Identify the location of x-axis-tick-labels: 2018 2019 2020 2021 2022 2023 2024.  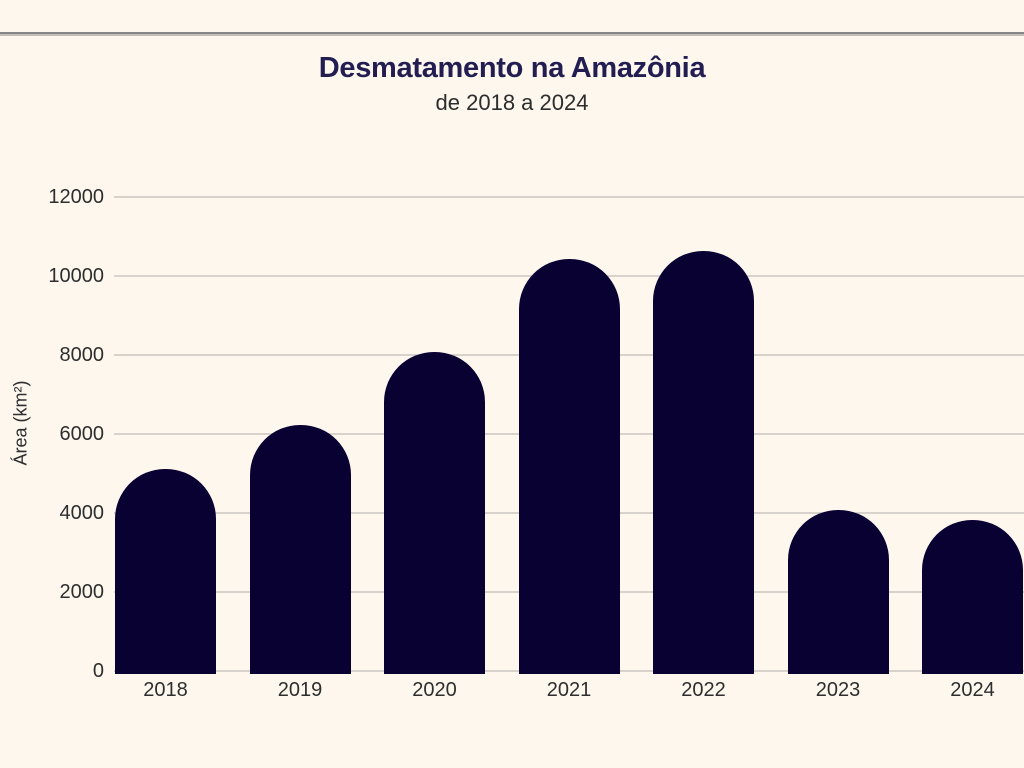
(569, 690).